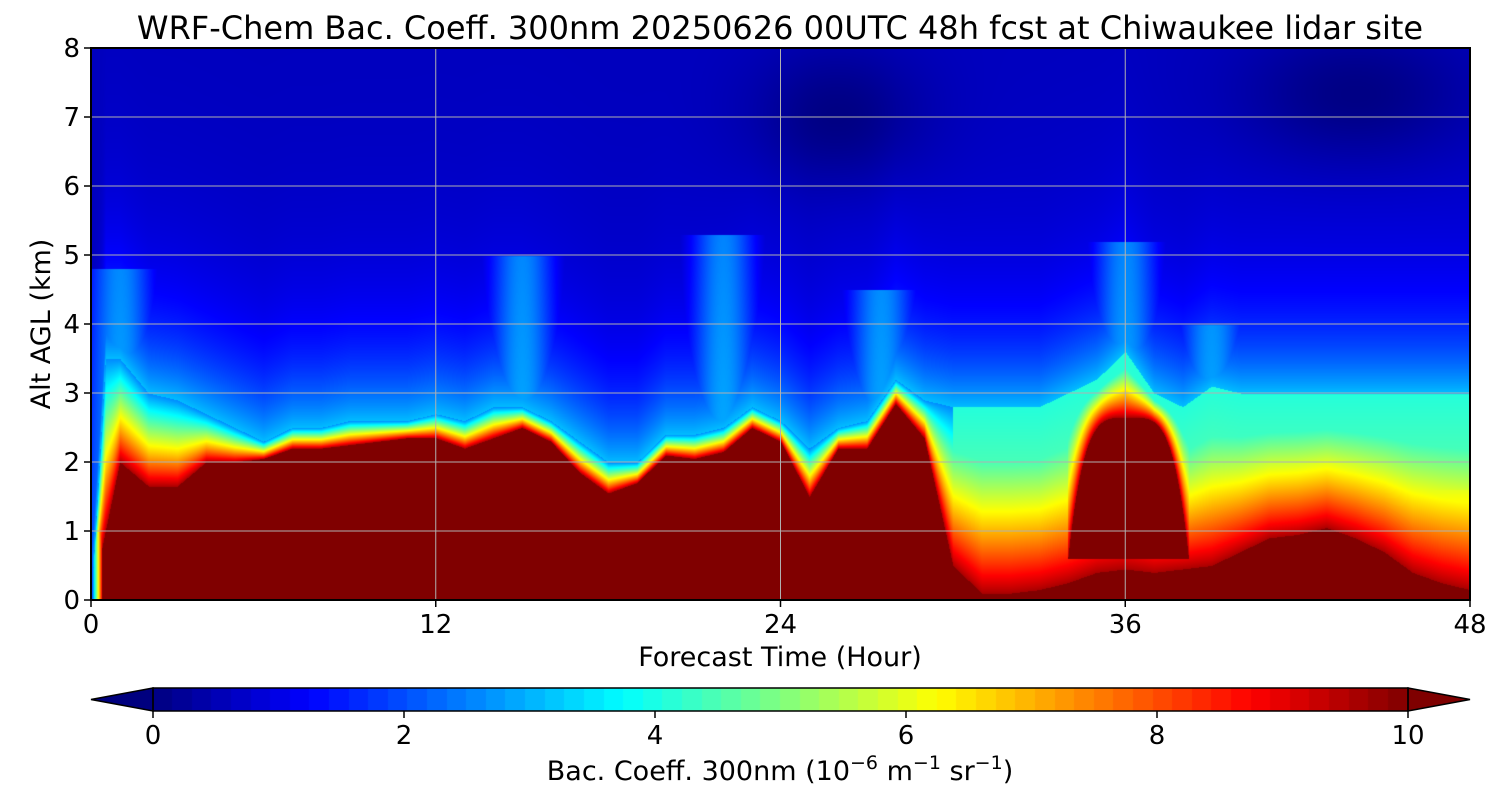 This screenshot has width=1500, height=800. Describe the element at coordinates (71, 49) in the screenshot. I see `y-tick-label: 8` at that location.